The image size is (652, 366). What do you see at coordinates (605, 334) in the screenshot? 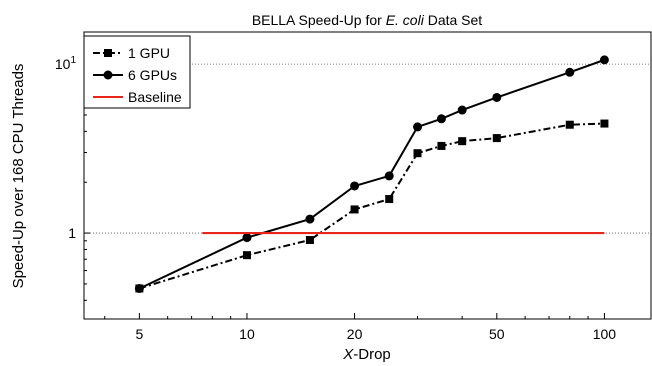
I see `x-tick-label-4: 100` at bounding box center [605, 334].